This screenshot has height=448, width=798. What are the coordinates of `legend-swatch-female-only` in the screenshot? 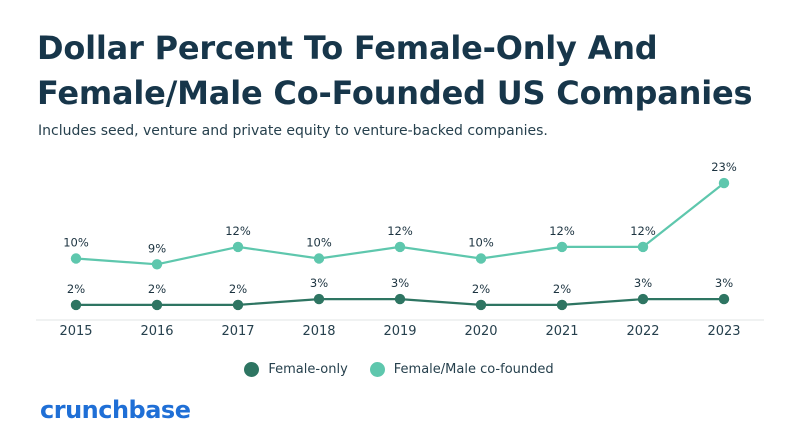 It's located at (252, 369).